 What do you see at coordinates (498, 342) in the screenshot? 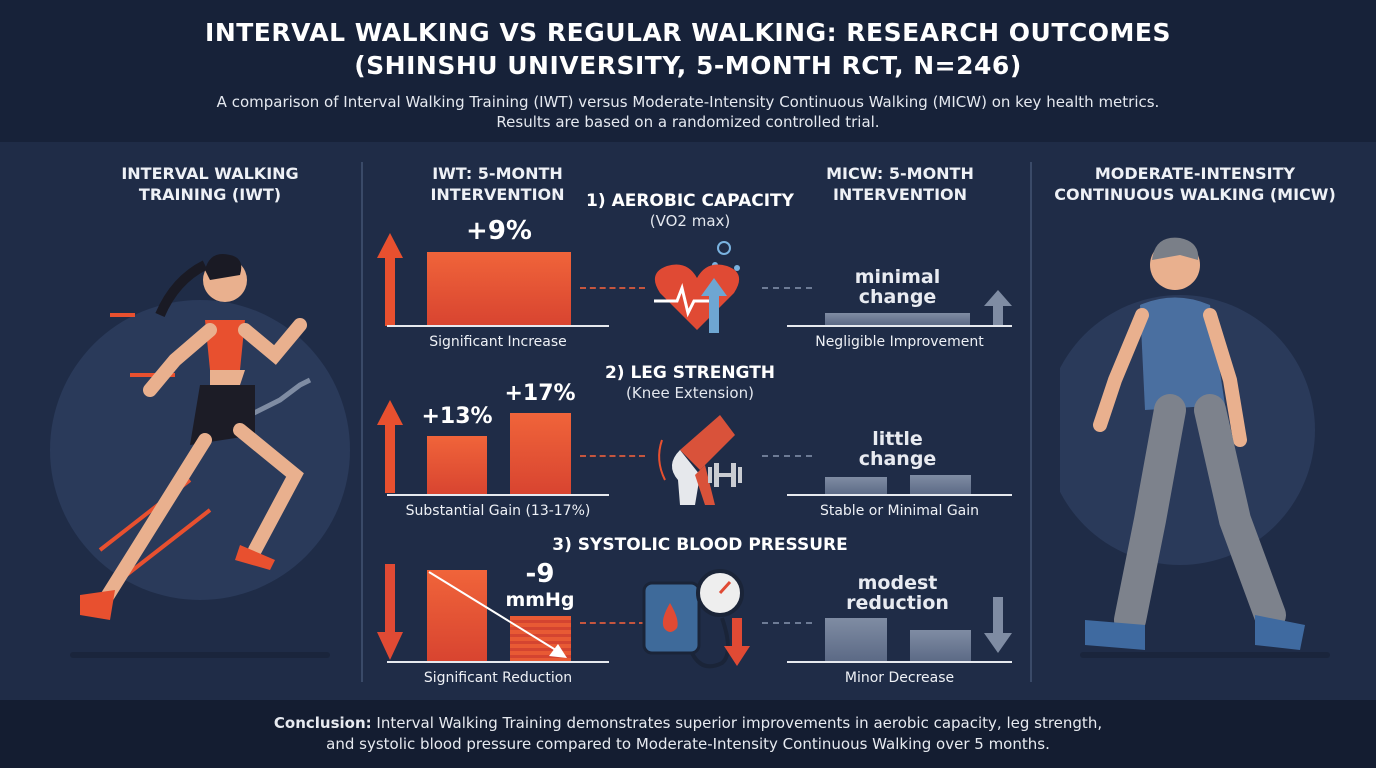
I see `iwt-aerobic-caption: Significant Increase` at bounding box center [498, 342].